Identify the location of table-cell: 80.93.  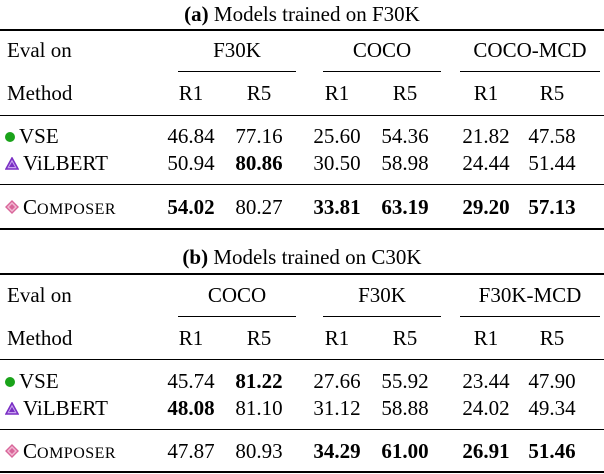
(259, 451).